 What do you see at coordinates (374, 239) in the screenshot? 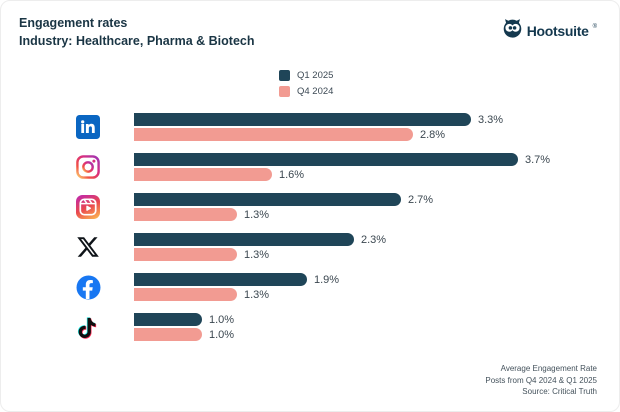
I see `bar-value-label: 2.3%` at bounding box center [374, 239].